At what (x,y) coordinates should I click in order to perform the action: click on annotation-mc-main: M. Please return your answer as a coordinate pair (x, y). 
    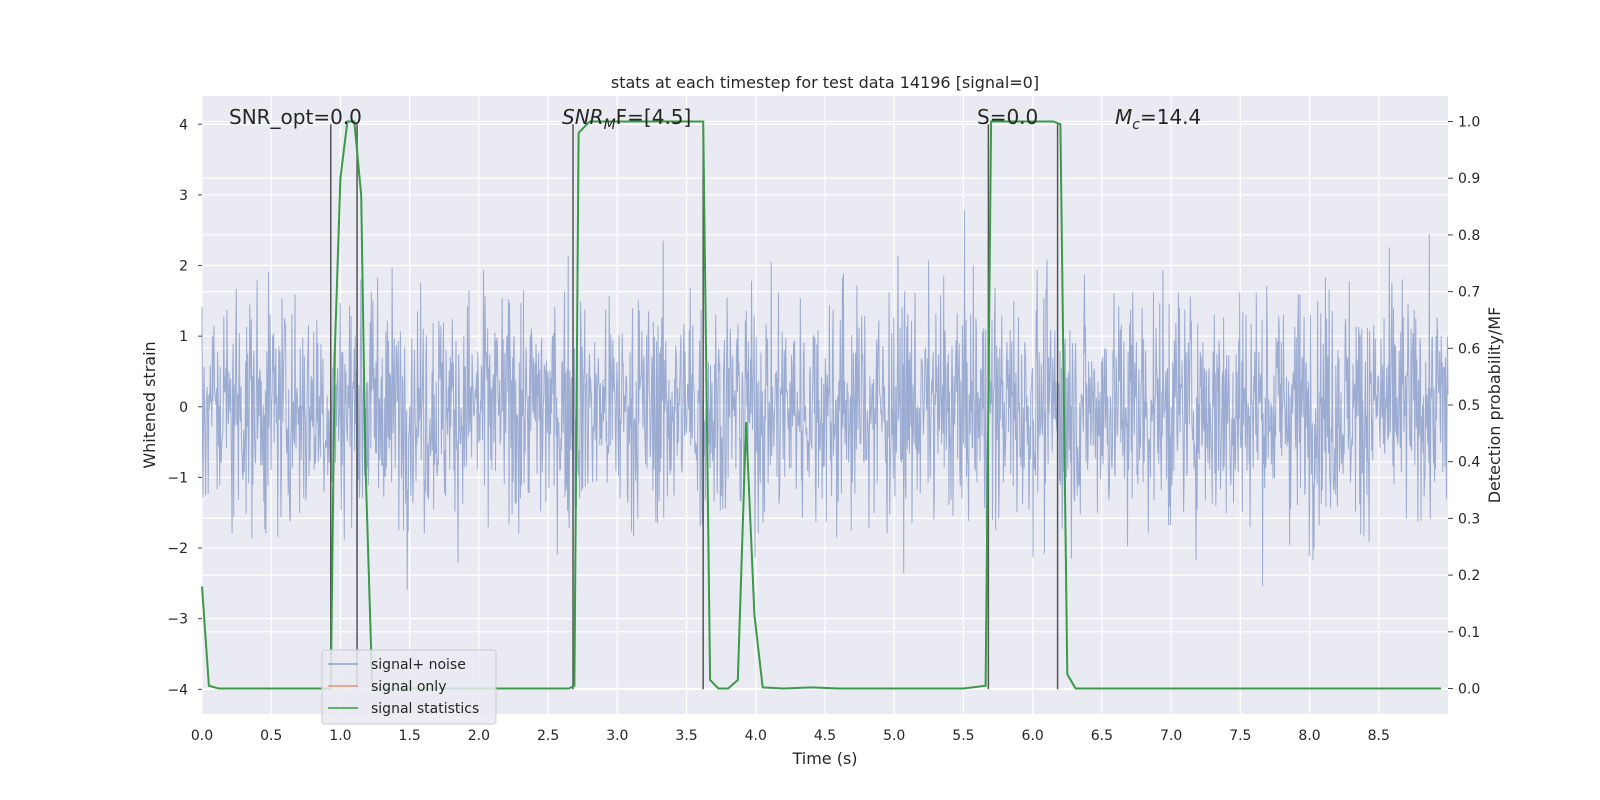
    Looking at the image, I should click on (1123, 117).